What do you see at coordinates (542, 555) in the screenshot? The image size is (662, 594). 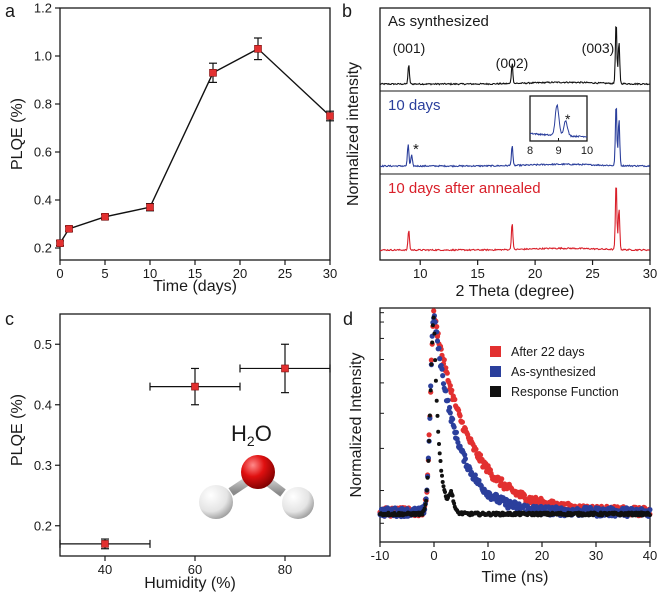 I see `panel-d-xtick-label-3: 20` at bounding box center [542, 555].